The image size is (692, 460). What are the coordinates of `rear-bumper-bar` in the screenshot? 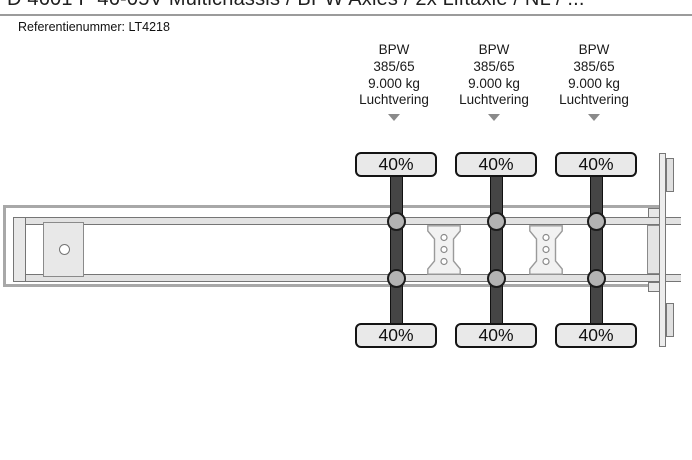 It's located at (662, 250).